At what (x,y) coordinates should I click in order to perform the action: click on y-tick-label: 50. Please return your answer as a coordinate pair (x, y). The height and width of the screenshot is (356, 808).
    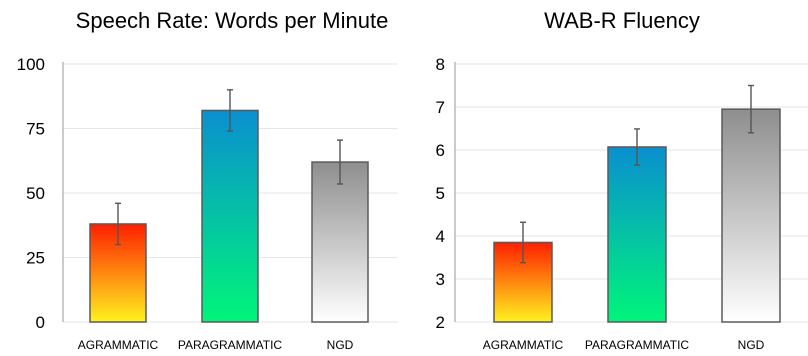
    Looking at the image, I should click on (35, 193).